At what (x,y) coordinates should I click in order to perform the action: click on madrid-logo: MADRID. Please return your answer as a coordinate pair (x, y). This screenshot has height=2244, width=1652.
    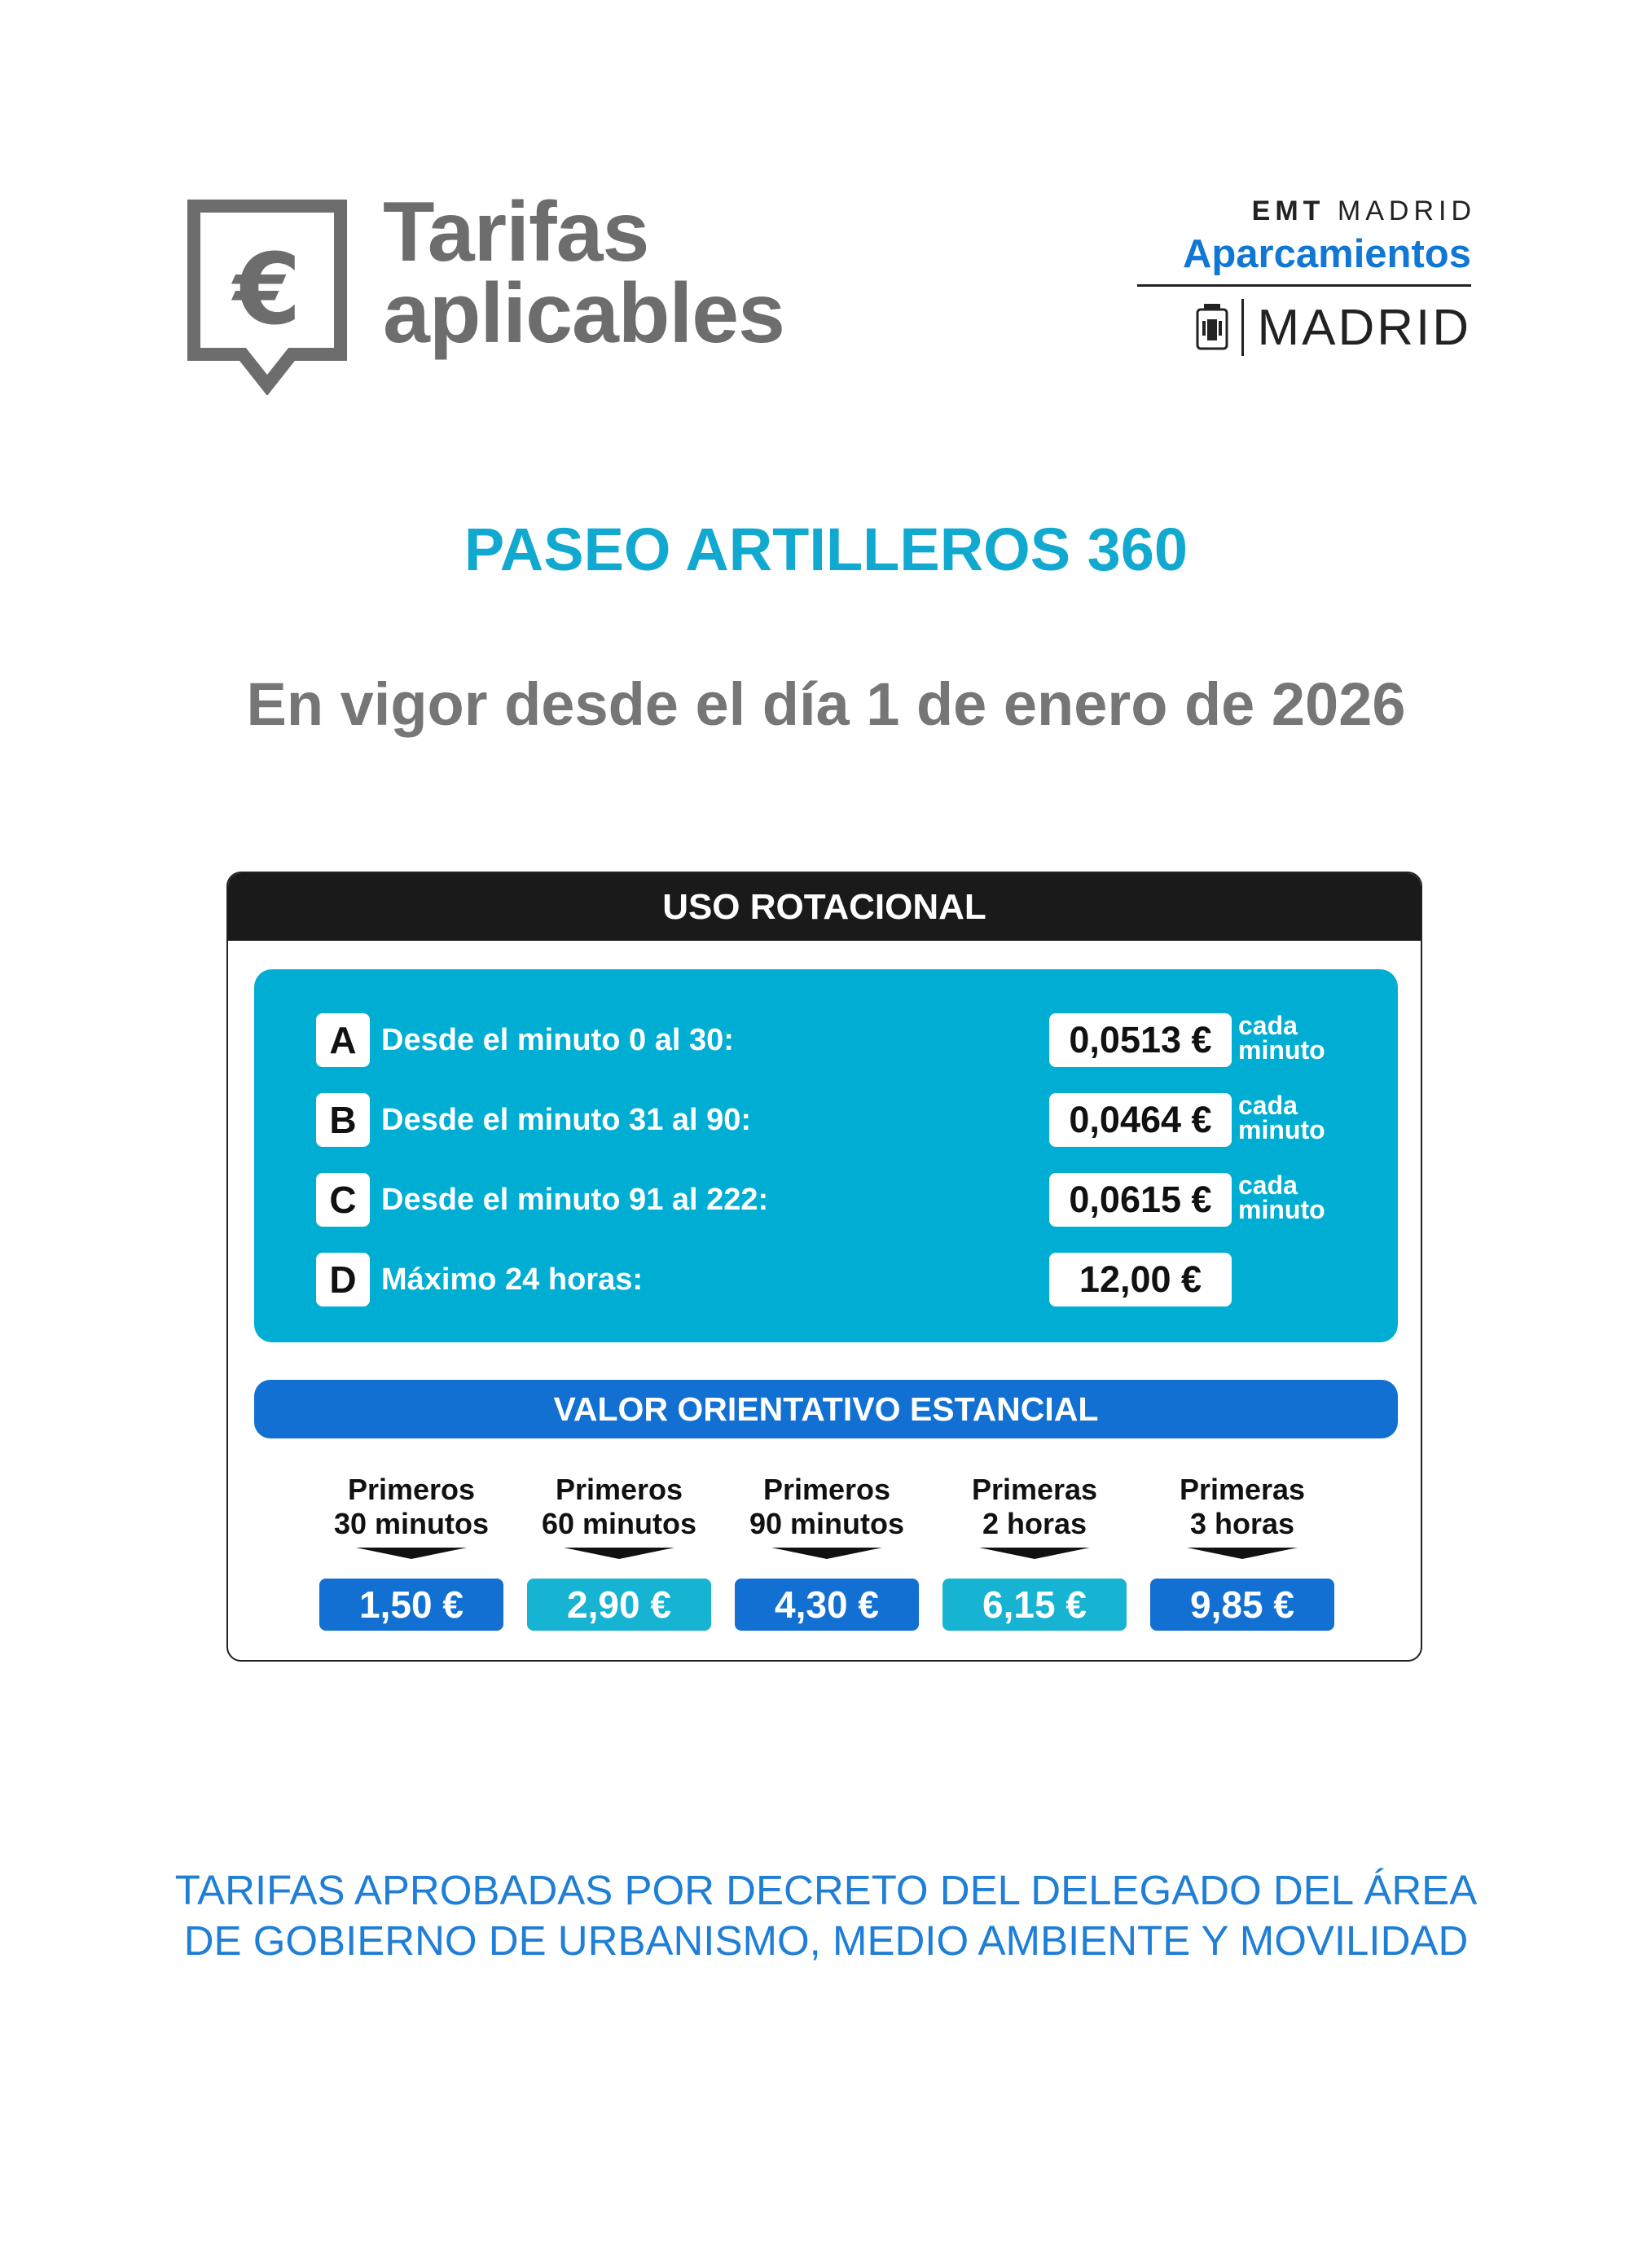
    Looking at the image, I should click on (1304, 327).